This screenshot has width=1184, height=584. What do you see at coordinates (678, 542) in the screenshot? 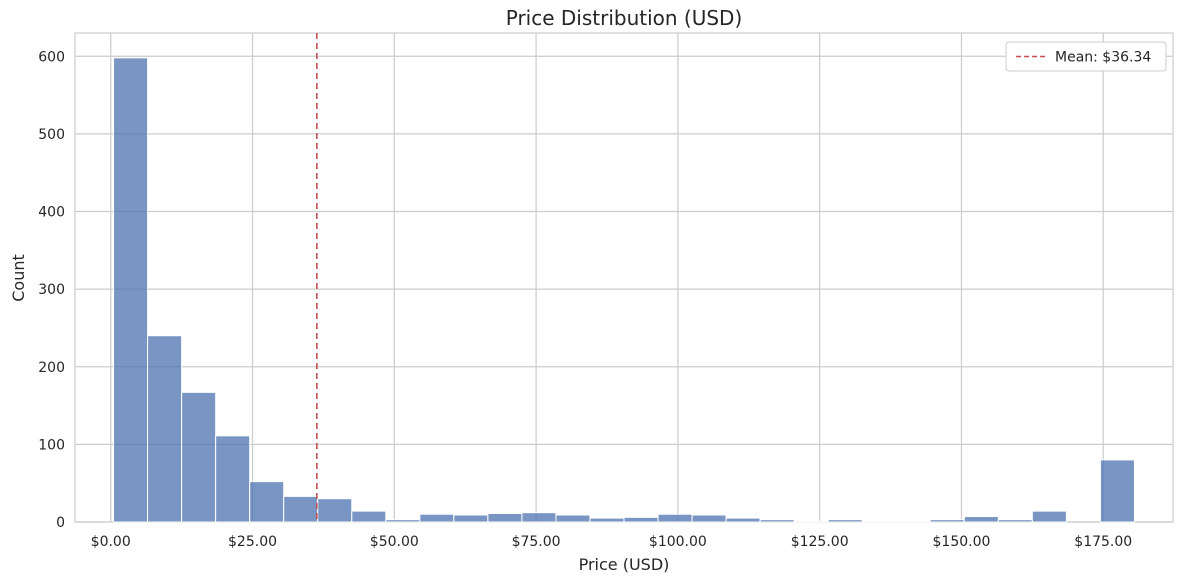
I see `x-tick-label: $100.00` at bounding box center [678, 542].